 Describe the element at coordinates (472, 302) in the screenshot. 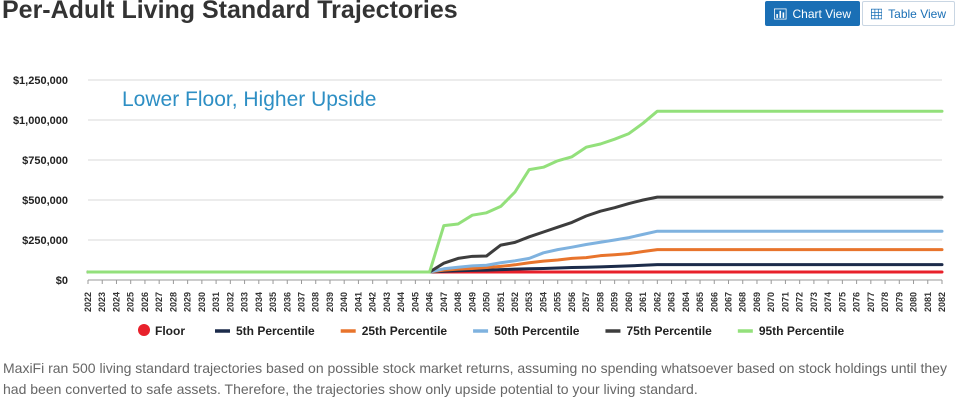

I see `x-tick-label: 2049` at that location.